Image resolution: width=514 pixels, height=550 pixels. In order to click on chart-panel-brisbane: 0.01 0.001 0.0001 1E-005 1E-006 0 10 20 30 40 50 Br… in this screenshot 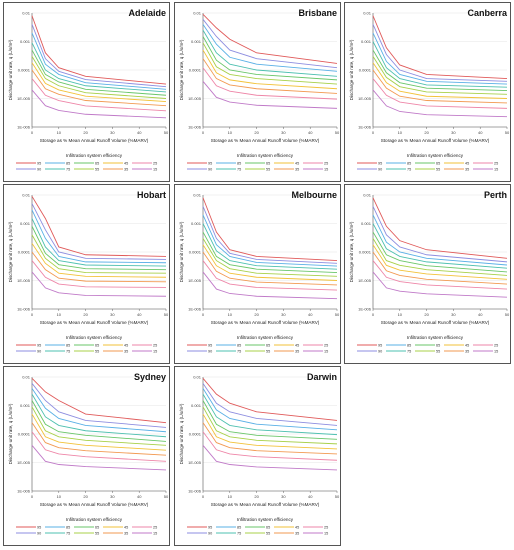, I will do `click(257, 92)`.